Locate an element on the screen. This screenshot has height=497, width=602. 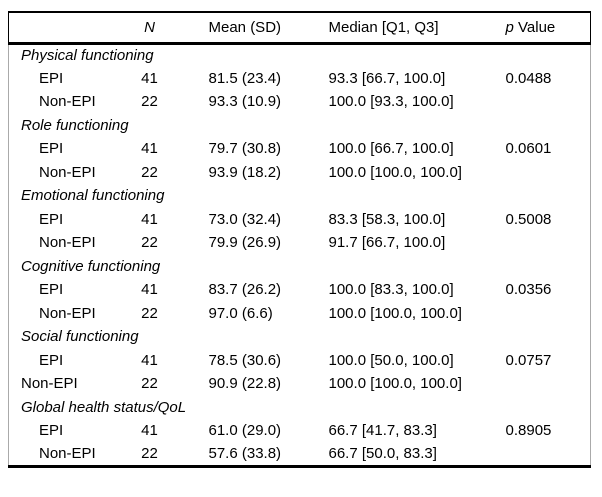
mean-sd-value: 57.6 (33.8) is located at coordinates (245, 453).